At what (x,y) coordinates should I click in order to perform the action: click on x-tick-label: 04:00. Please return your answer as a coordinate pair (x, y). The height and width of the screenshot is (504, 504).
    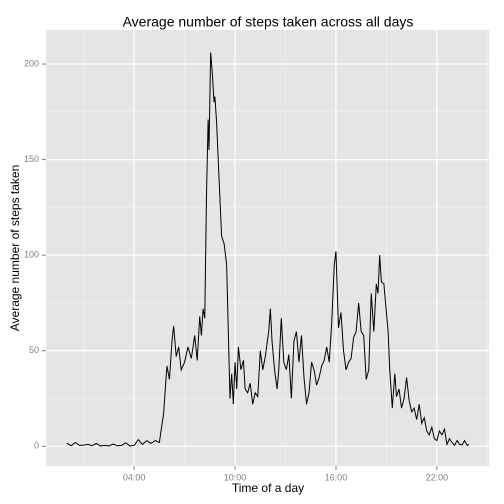
    Looking at the image, I should click on (134, 477).